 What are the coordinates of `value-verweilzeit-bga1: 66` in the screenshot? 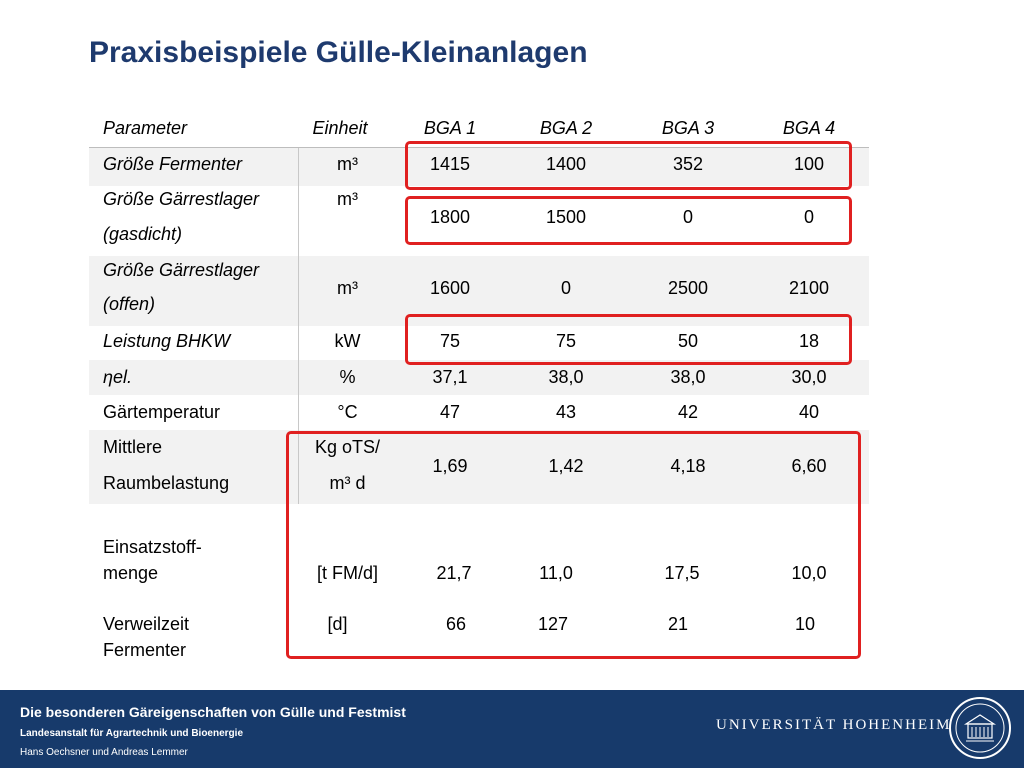 It's located at (456, 624).